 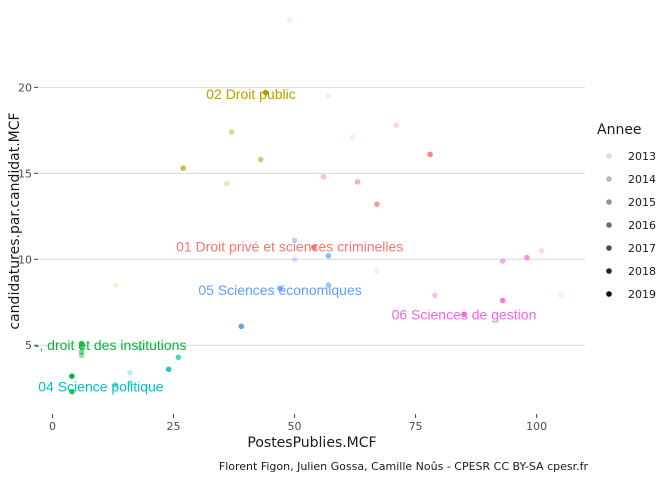 I want to click on legend-label: 2019, so click(x=642, y=294).